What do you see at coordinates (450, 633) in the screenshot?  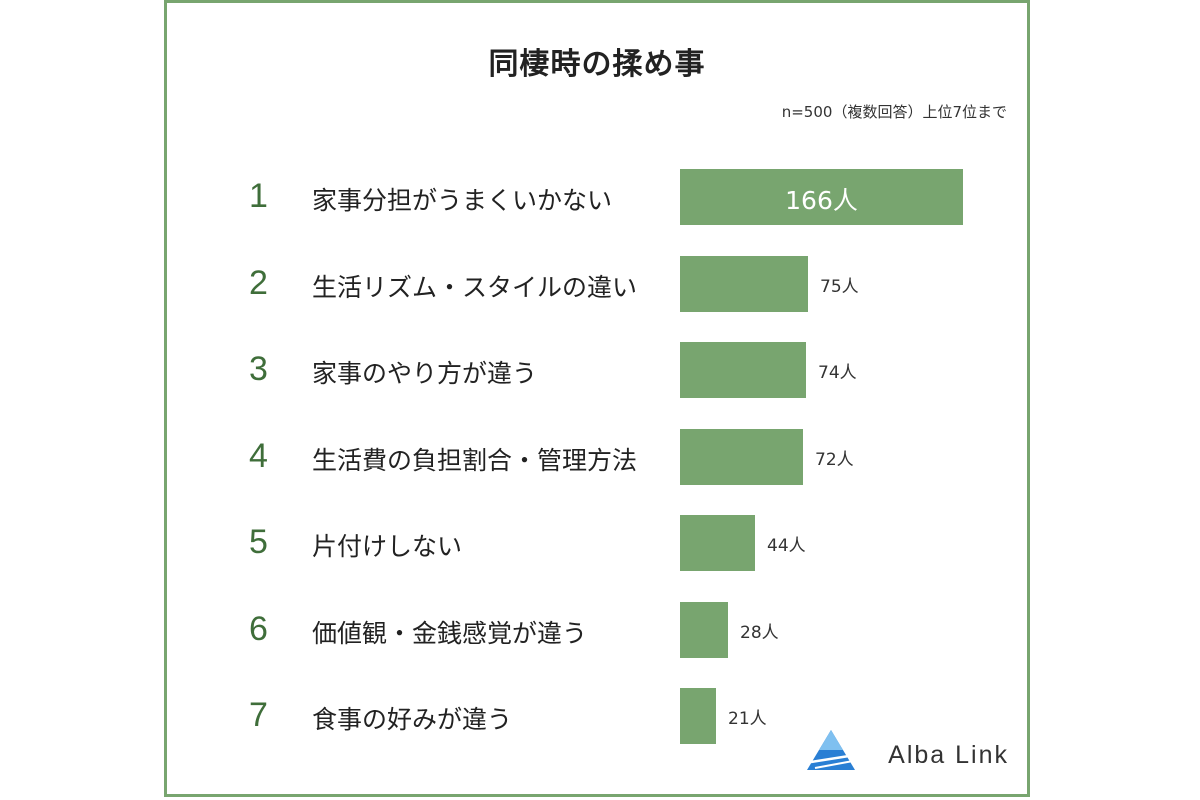 I see `category-label: 価値観・金銭感覚が違う` at bounding box center [450, 633].